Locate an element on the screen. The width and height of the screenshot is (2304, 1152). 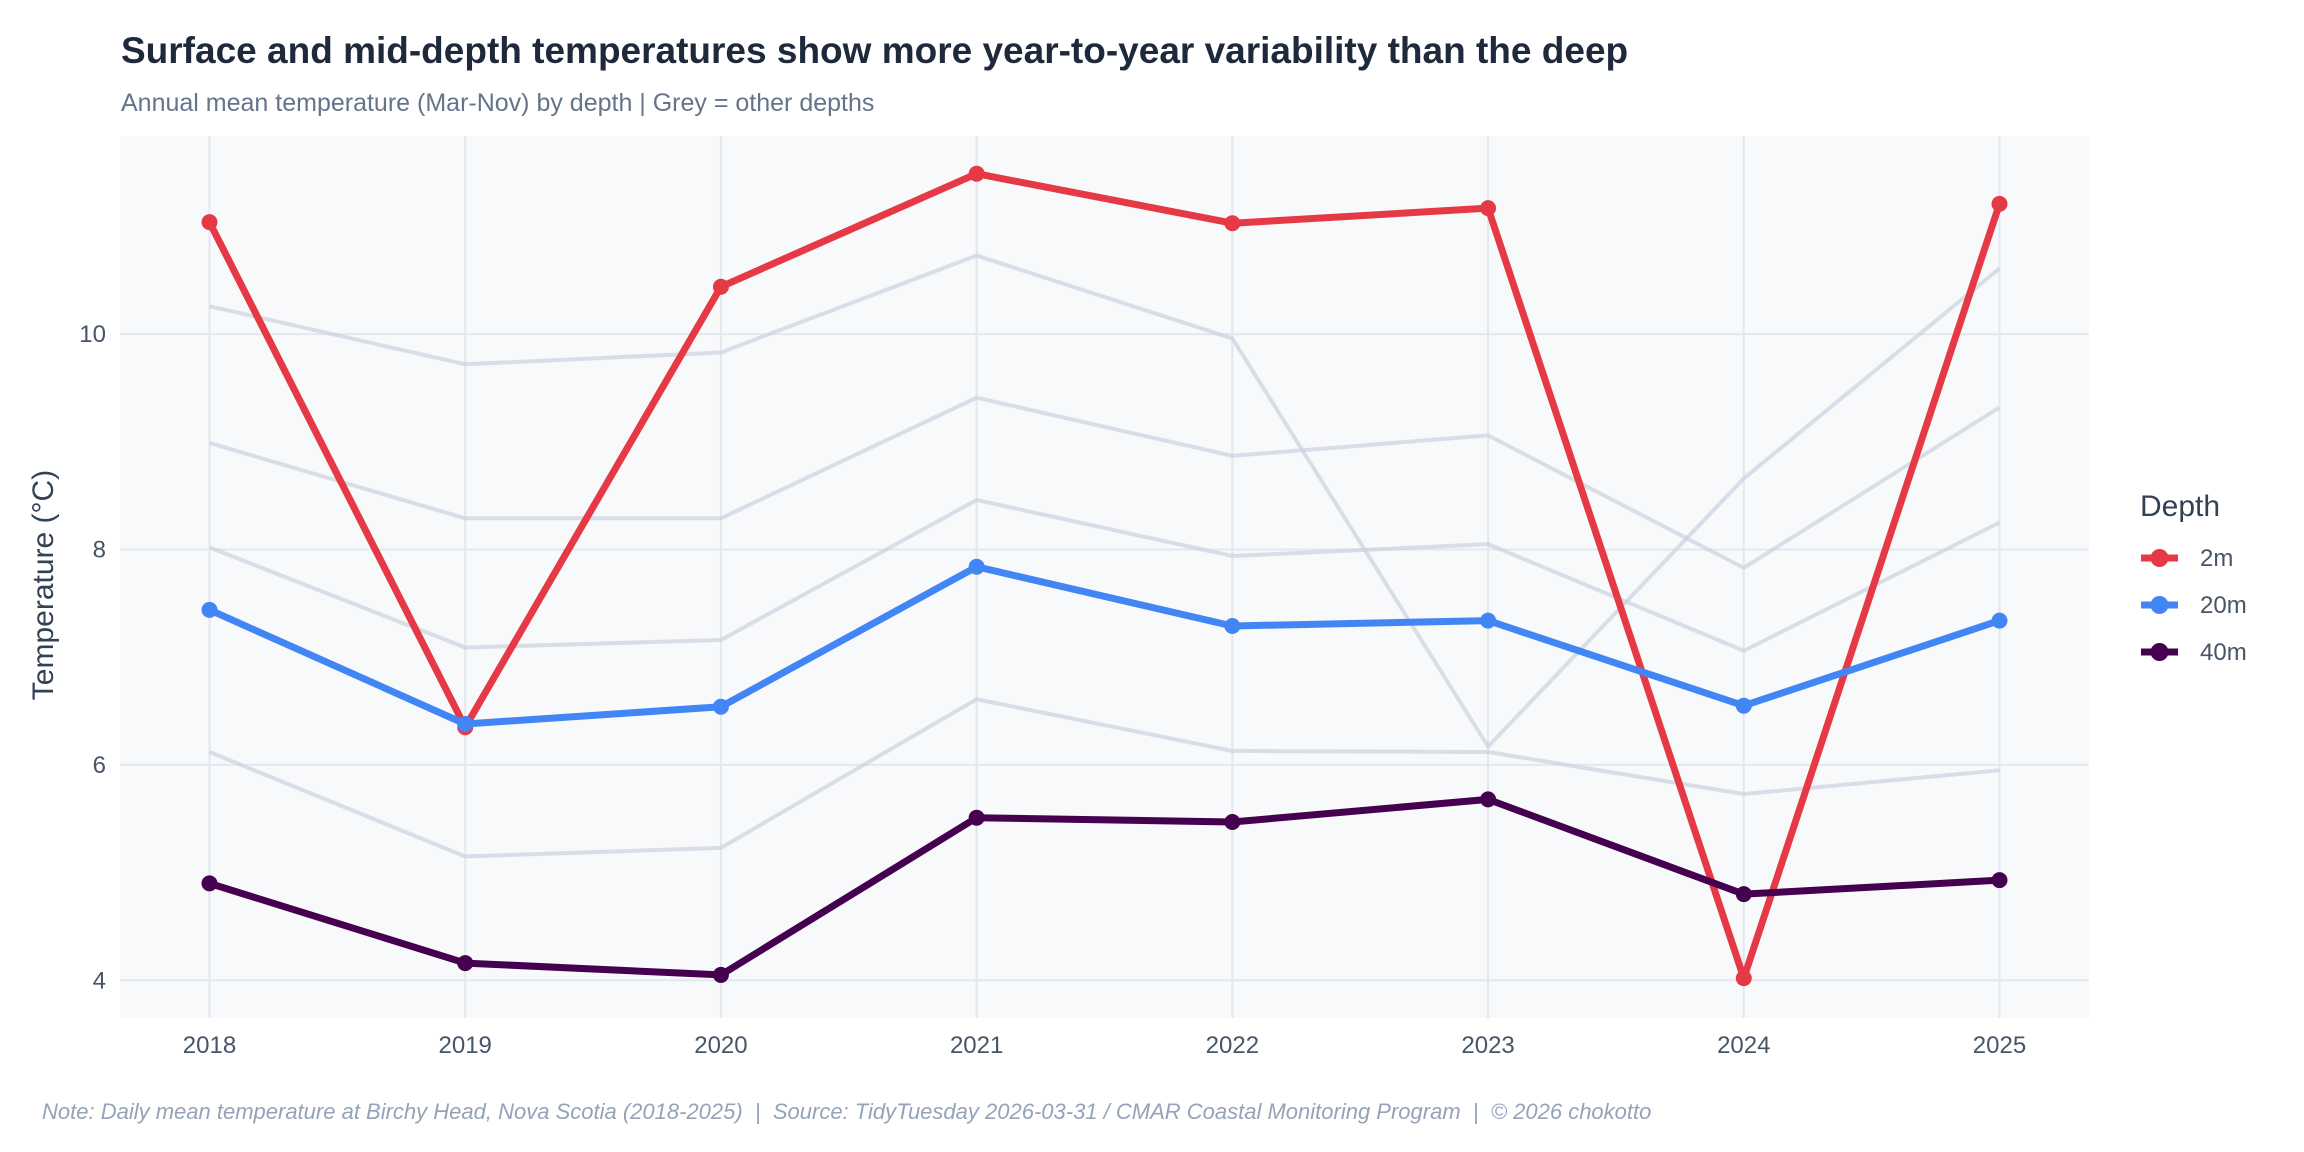
legend-item-20m: 20m is located at coordinates (2194, 605).